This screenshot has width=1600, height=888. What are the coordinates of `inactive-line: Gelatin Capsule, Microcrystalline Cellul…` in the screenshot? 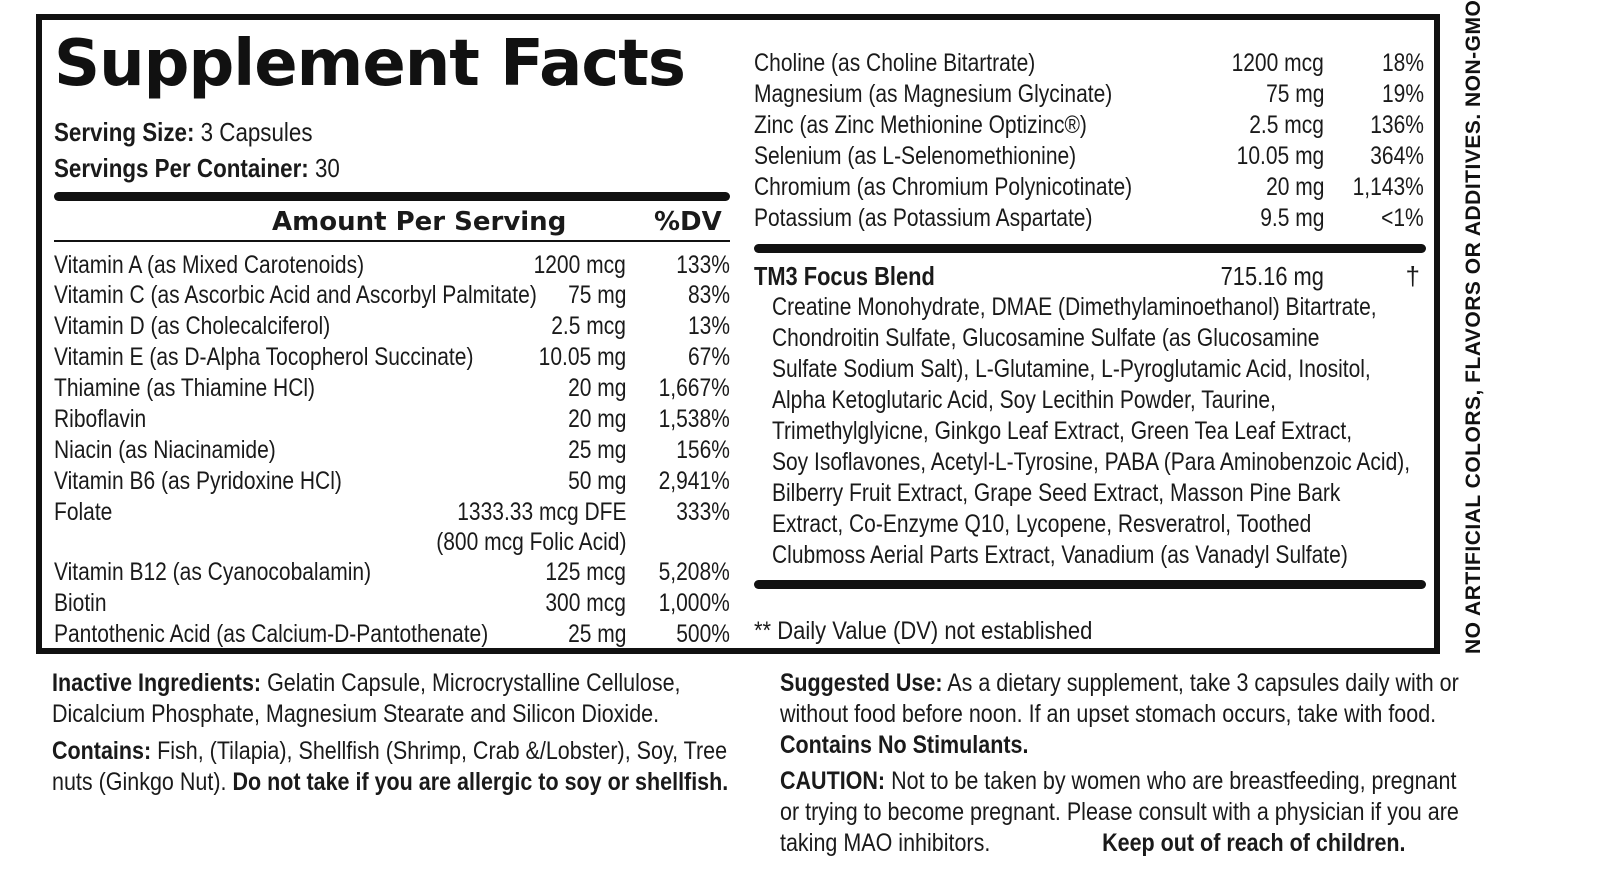 It's located at (474, 683).